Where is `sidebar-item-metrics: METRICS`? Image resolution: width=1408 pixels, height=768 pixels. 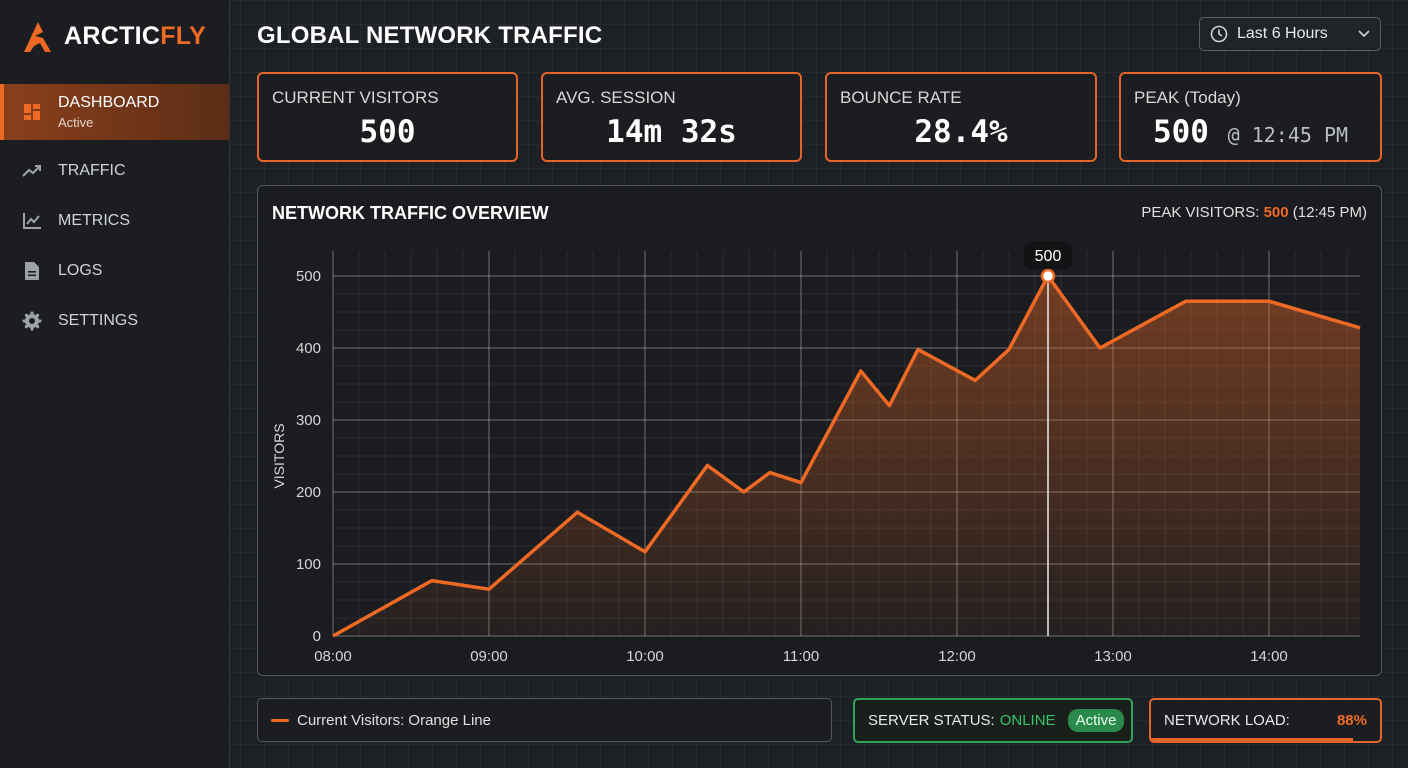
sidebar-item-metrics: METRICS is located at coordinates (114, 221).